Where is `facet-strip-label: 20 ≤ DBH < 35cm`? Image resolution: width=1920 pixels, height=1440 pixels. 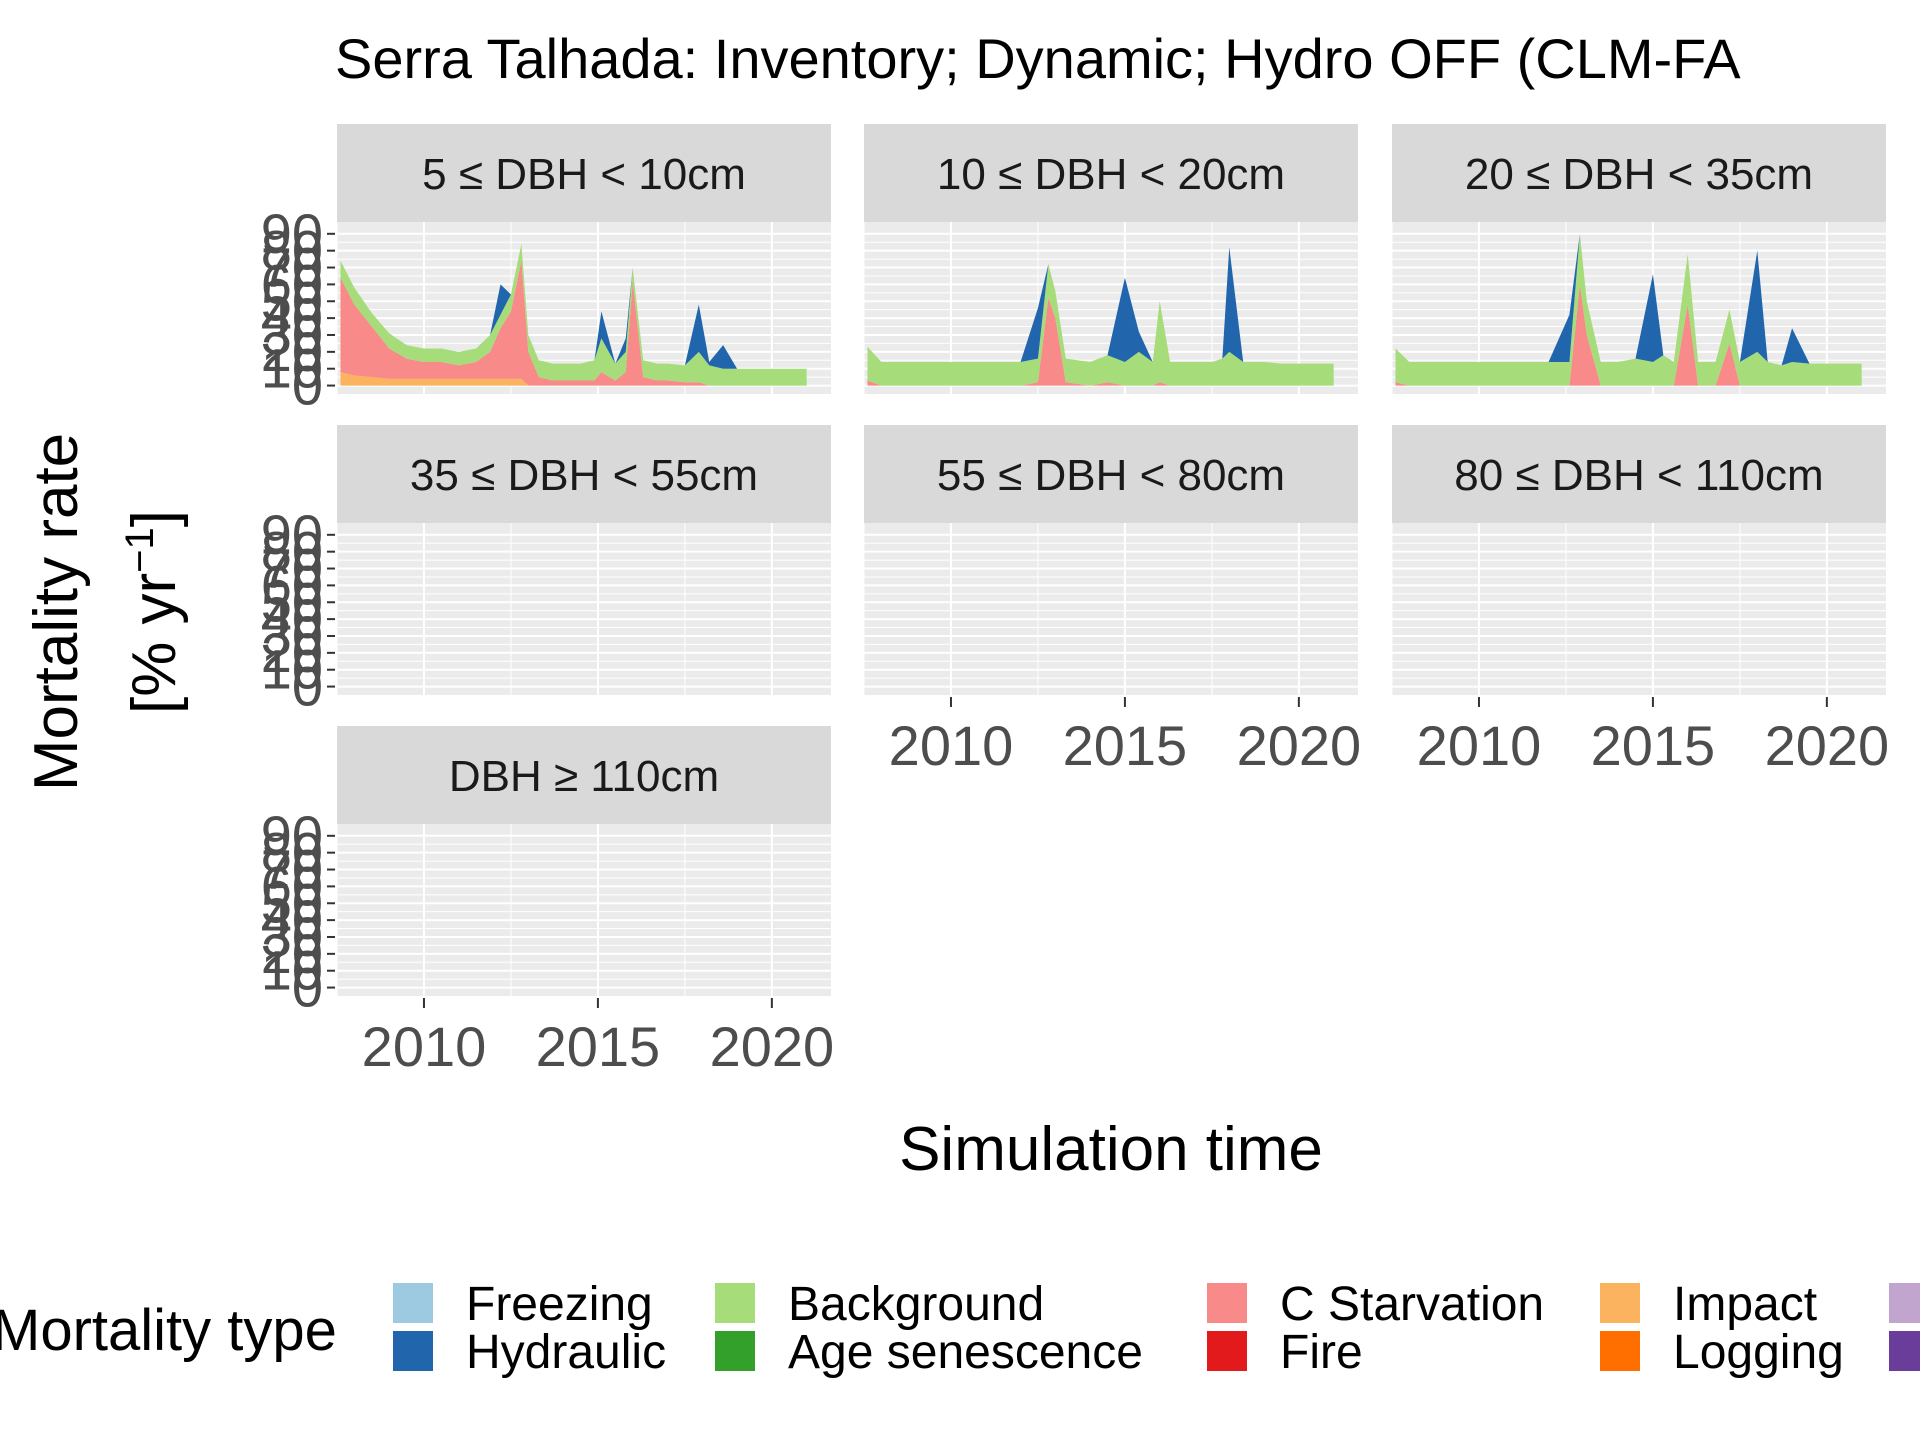
facet-strip-label: 20 ≤ DBH < 35cm is located at coordinates (1639, 174).